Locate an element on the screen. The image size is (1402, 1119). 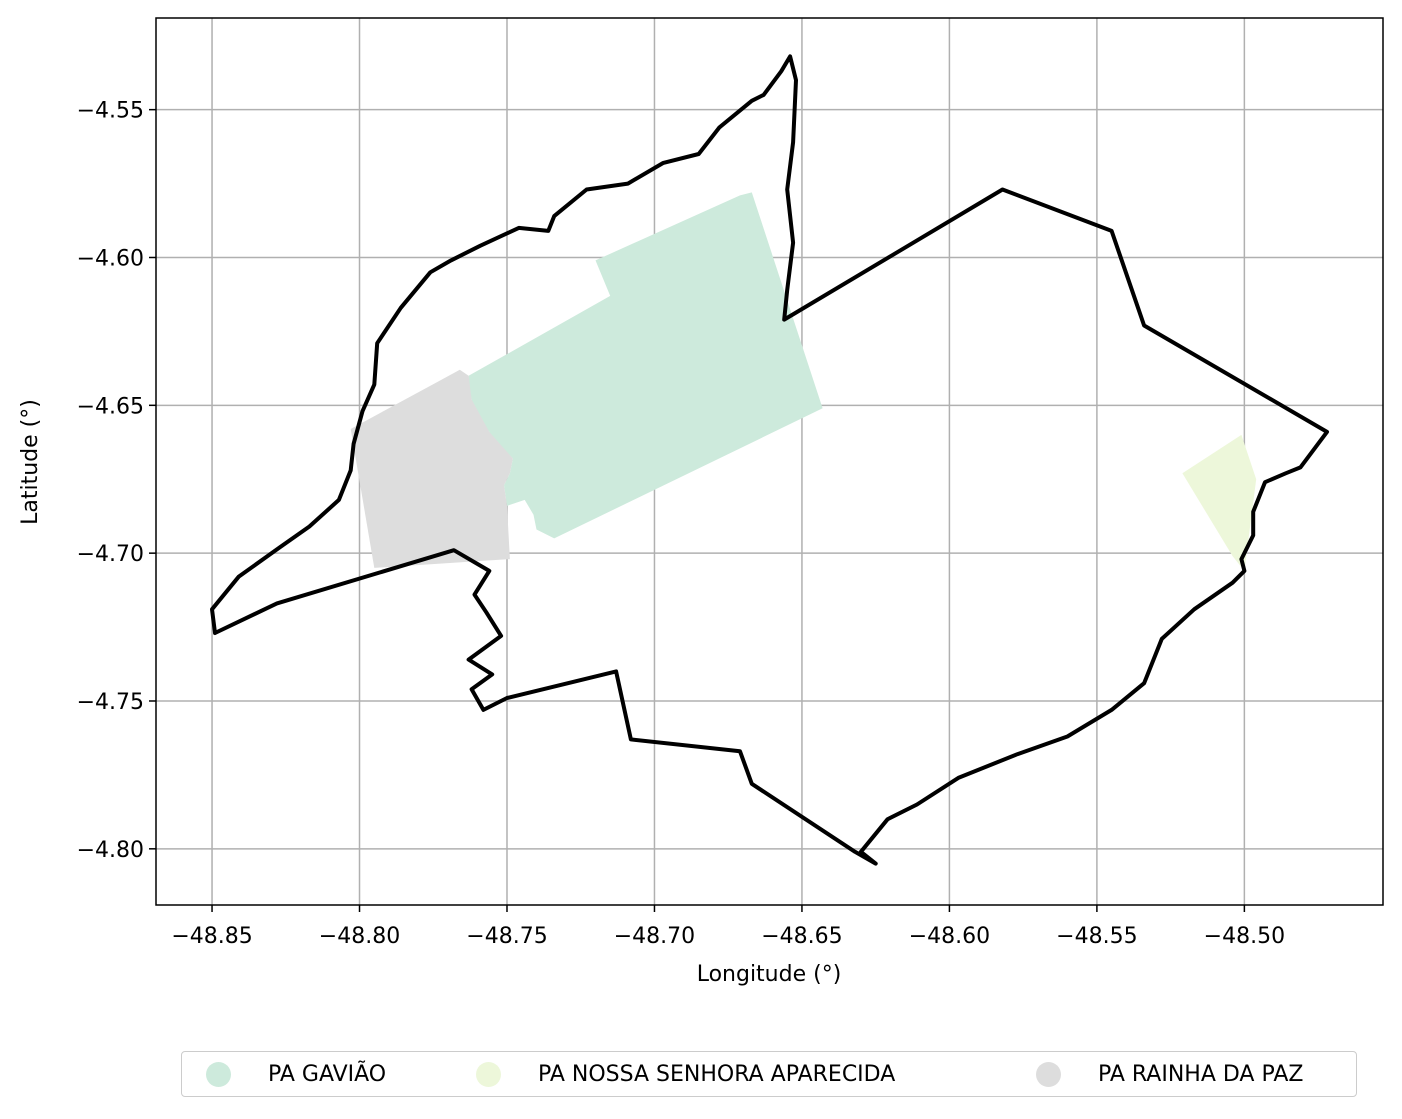
y-axis-label: Latitude (°) is located at coordinates (30, 462).